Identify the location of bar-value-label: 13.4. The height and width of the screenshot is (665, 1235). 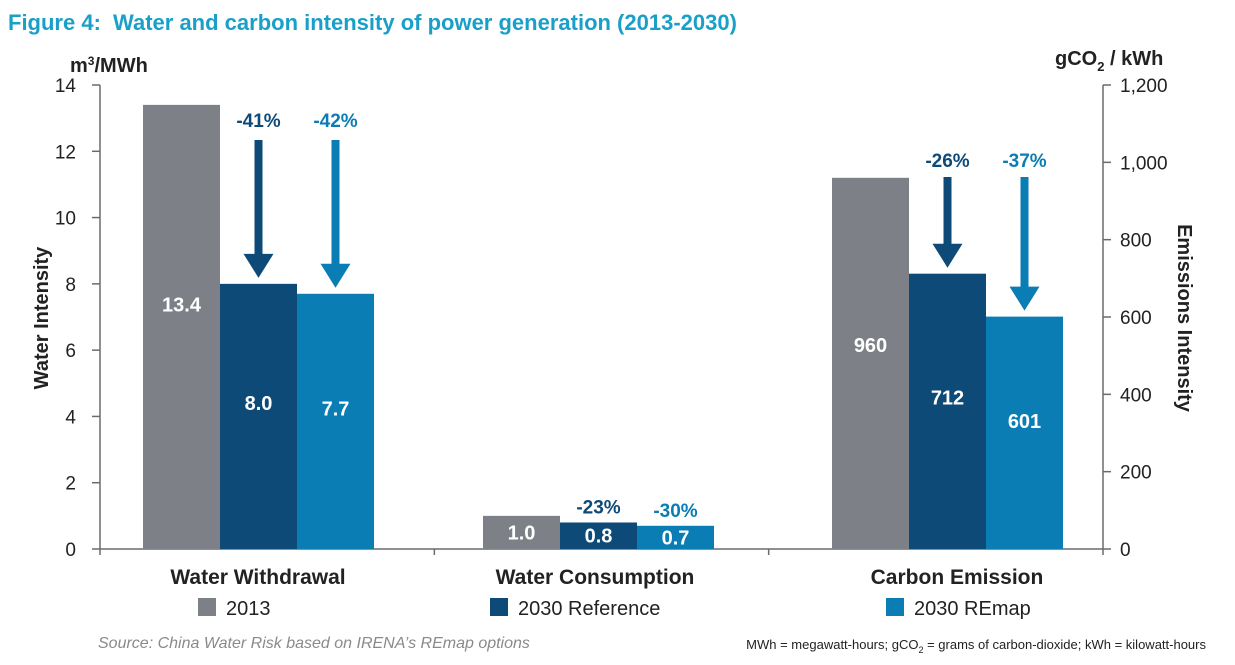
(182, 306).